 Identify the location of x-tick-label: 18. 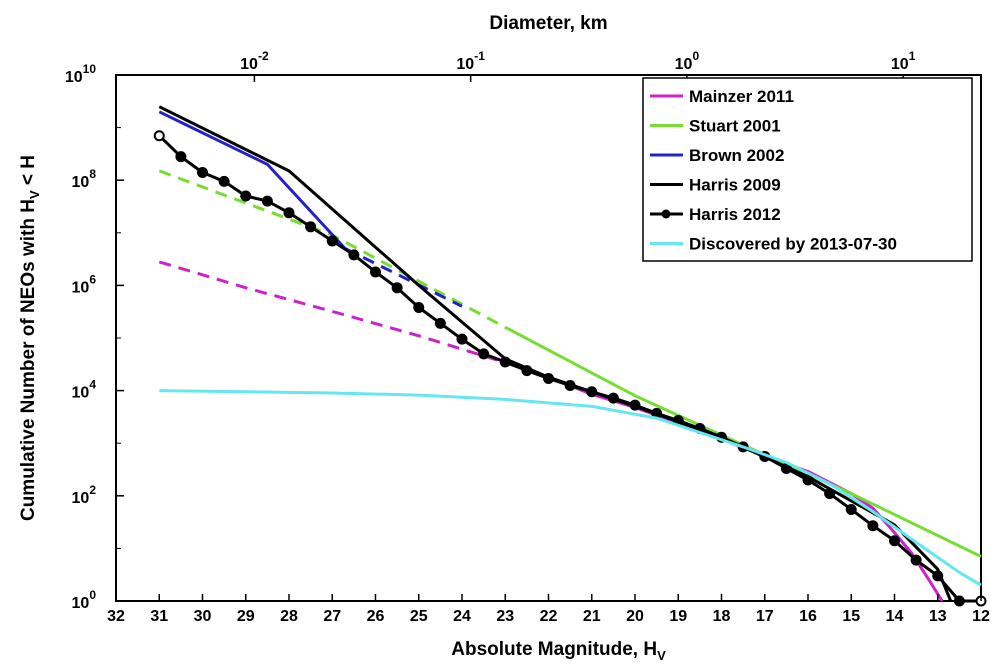
(722, 616).